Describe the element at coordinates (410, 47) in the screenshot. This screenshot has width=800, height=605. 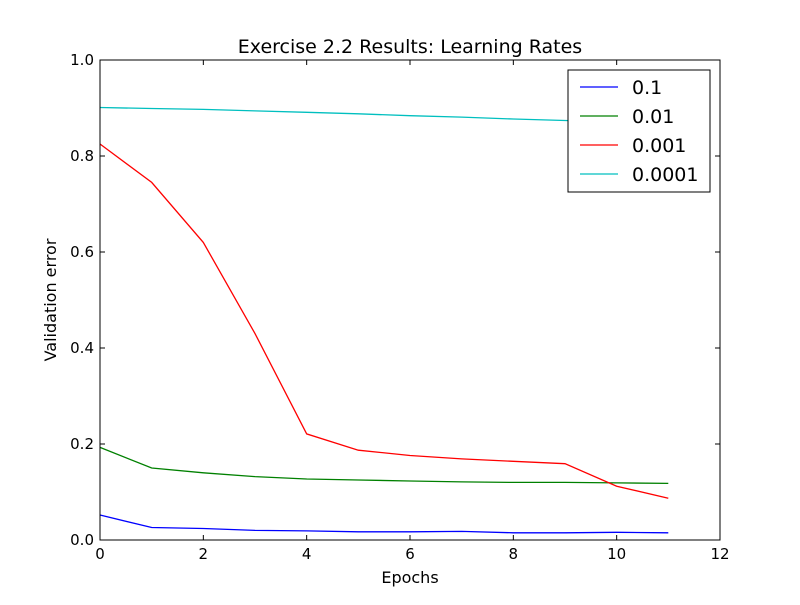
I see `chart-title: Exercise 2.2 Results: Learning Rates` at that location.